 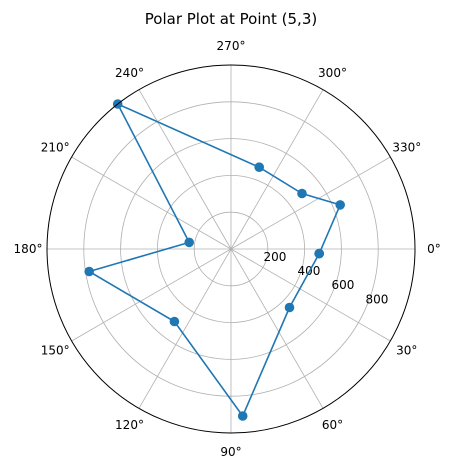 What do you see at coordinates (55, 148) in the screenshot?
I see `angle-tick-label: 210°` at bounding box center [55, 148].